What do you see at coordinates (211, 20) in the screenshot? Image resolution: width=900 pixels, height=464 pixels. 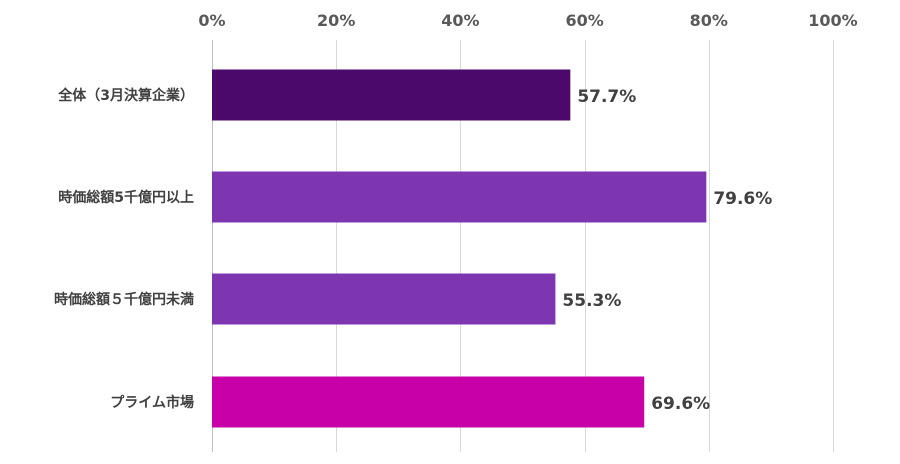 I see `x-tick-label: 0%` at bounding box center [211, 20].